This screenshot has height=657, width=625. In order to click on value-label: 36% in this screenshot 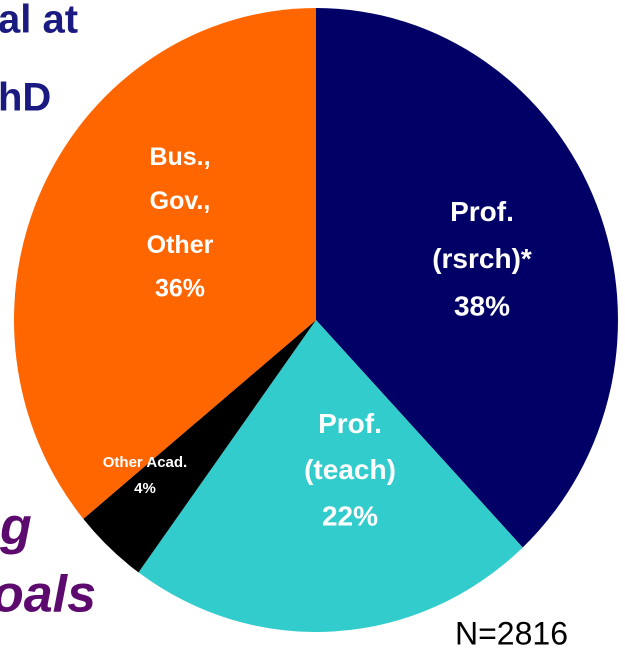, I will do `click(180, 289)`.